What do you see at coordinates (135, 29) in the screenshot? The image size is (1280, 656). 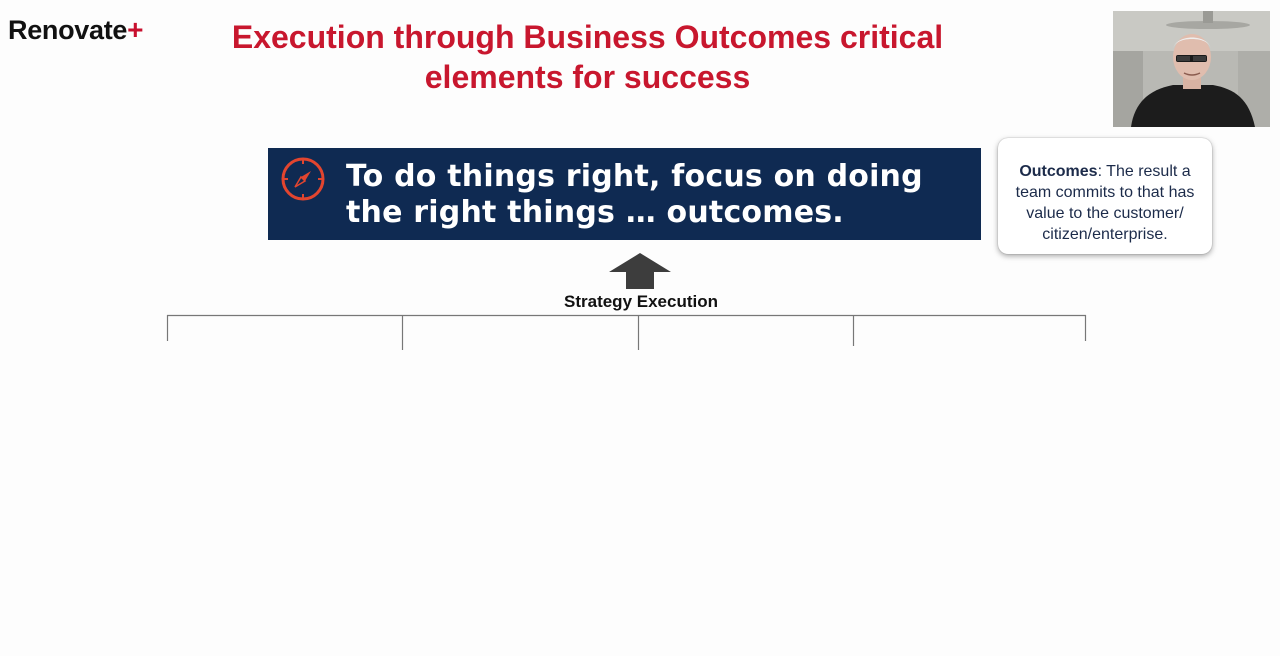 I see `logo-plus: +` at bounding box center [135, 29].